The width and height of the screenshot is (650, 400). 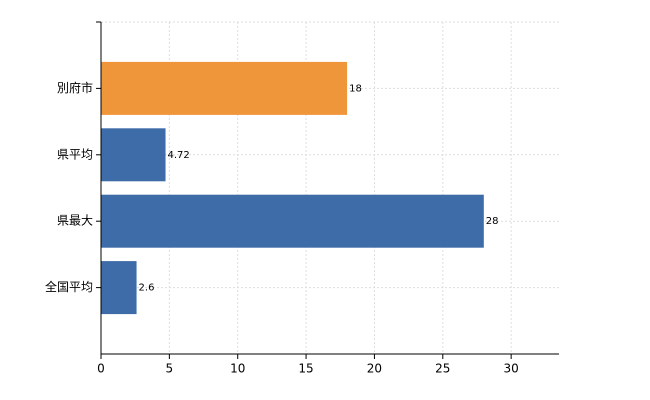 I want to click on x-tick-label: 30, so click(x=511, y=369).